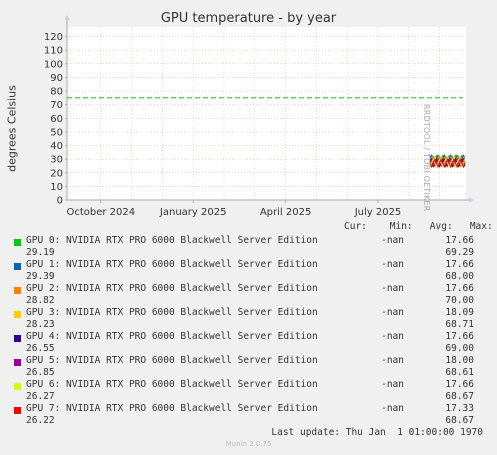  Describe the element at coordinates (40, 252) in the screenshot. I see `legend-cur: 29.19` at that location.